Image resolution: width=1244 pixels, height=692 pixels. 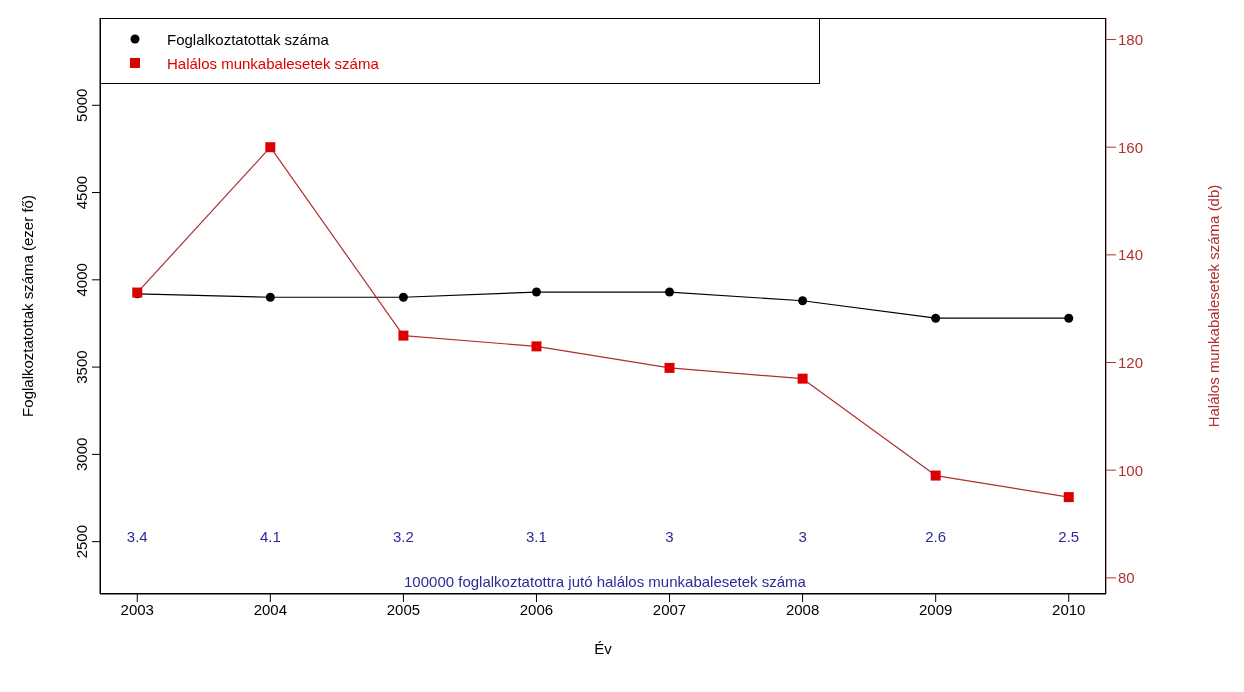 What do you see at coordinates (1131, 39) in the screenshot?
I see `y2-tick-label: 180` at bounding box center [1131, 39].